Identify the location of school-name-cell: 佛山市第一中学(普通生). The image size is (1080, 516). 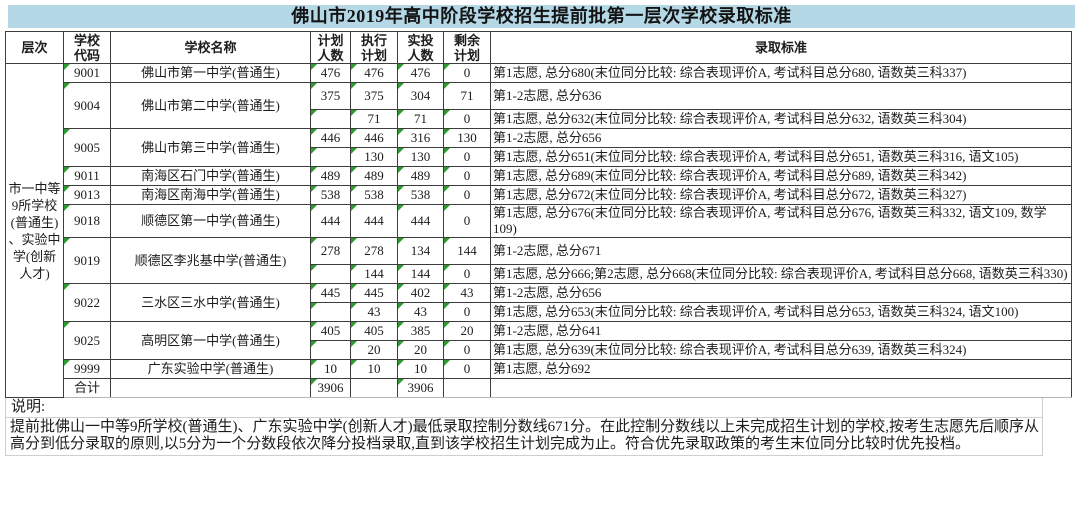
(210, 73).